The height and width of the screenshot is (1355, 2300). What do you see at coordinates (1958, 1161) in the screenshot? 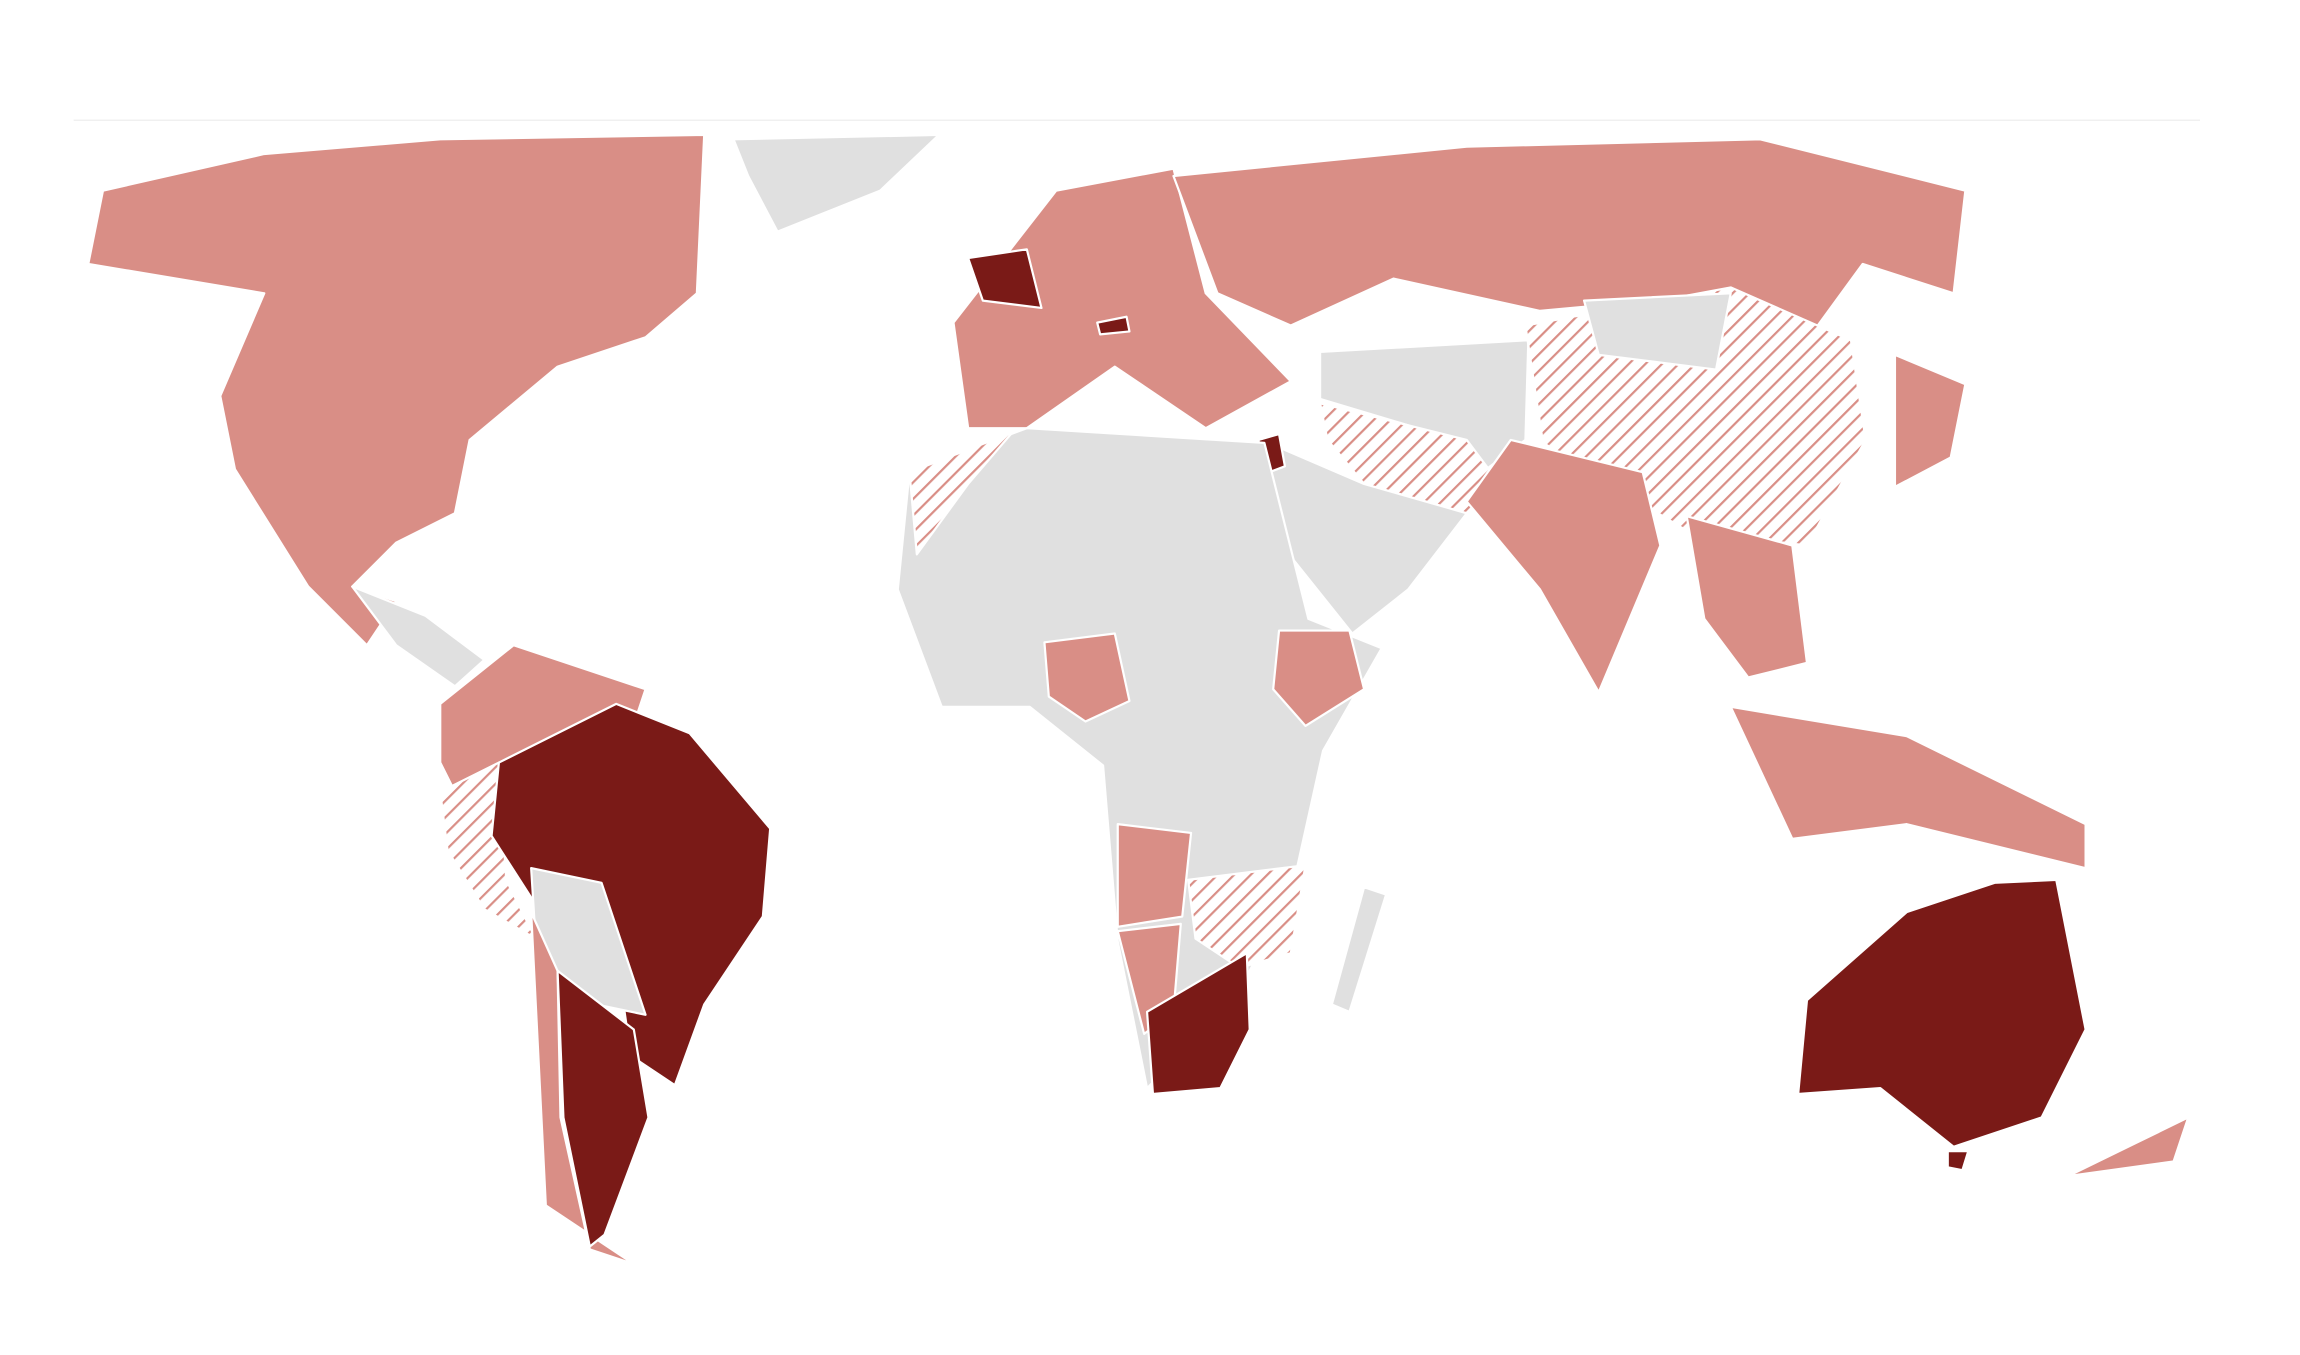
I see `tasmania` at bounding box center [1958, 1161].